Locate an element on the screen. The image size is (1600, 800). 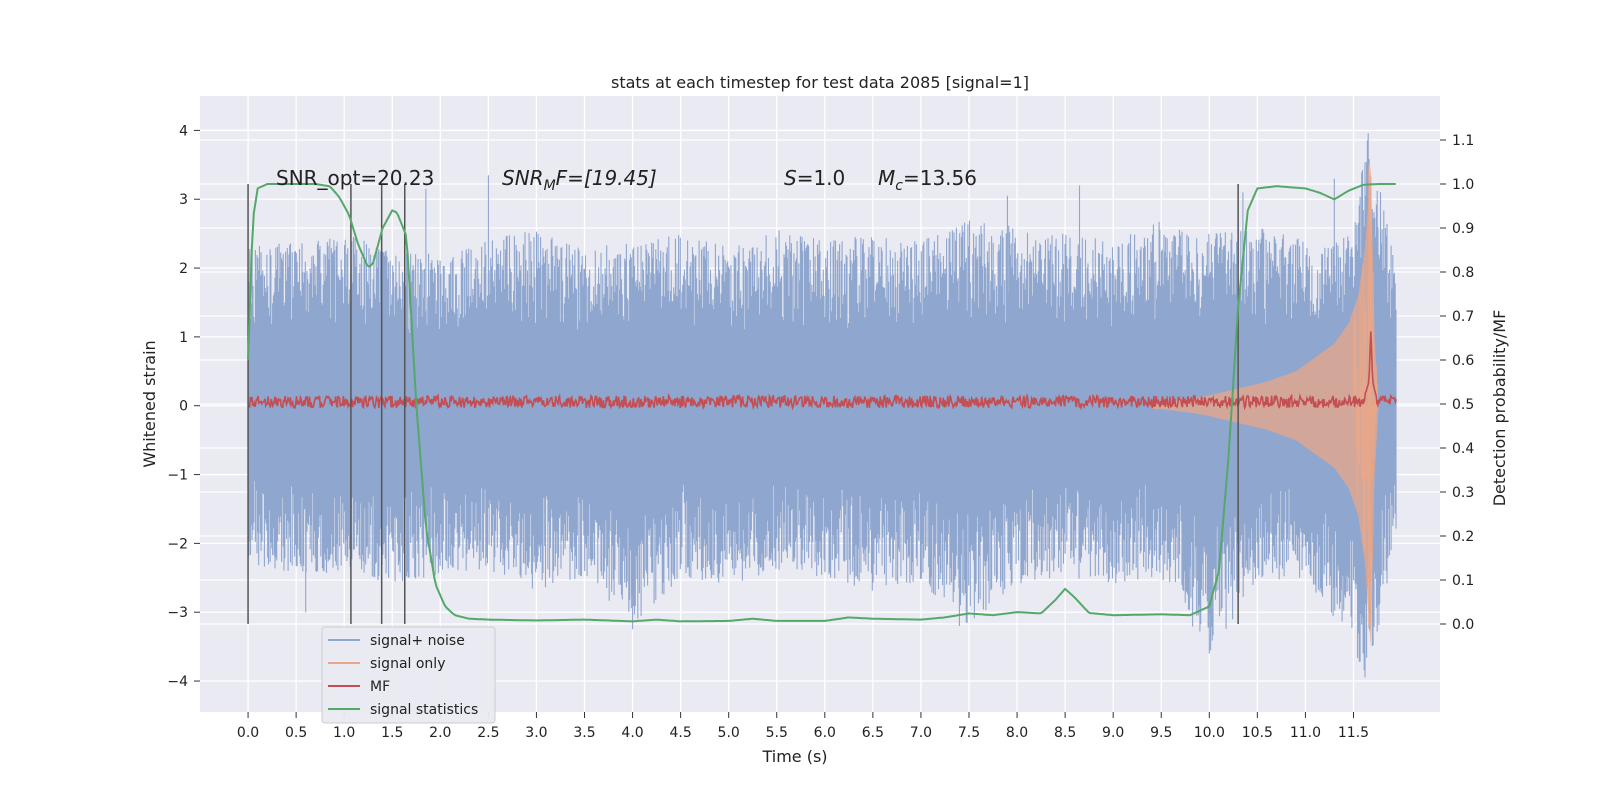
y-tick-label: −3 is located at coordinates (177, 613).